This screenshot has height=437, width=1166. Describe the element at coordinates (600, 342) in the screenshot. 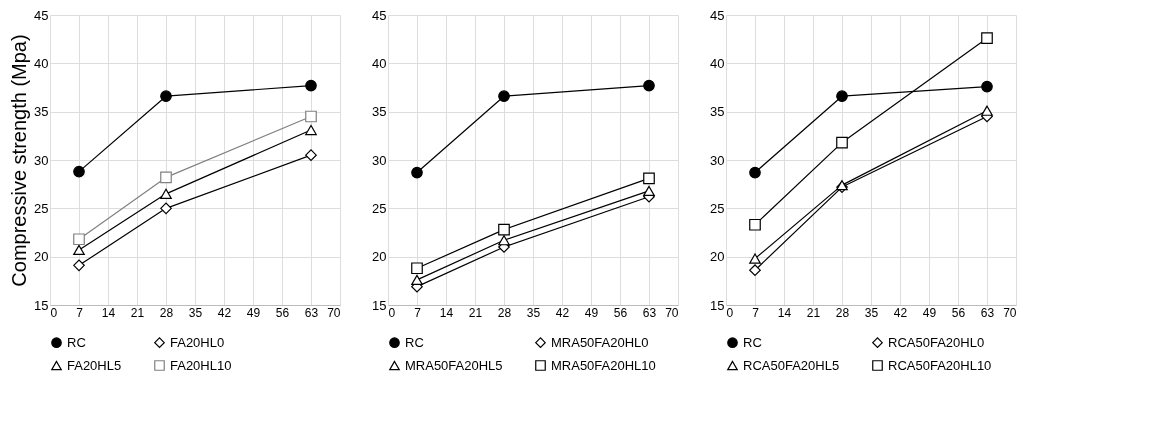

I see `legend-label: MRA50FA20HL0` at that location.